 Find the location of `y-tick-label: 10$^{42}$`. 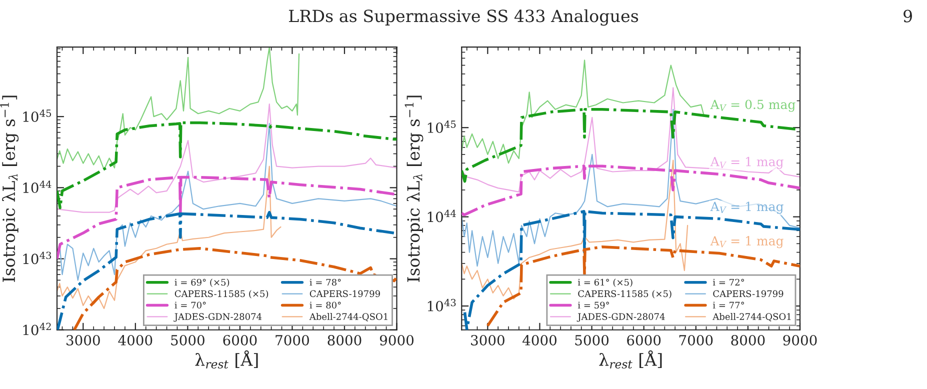

y-tick-label: 10$^{42}$ is located at coordinates (37, 329).